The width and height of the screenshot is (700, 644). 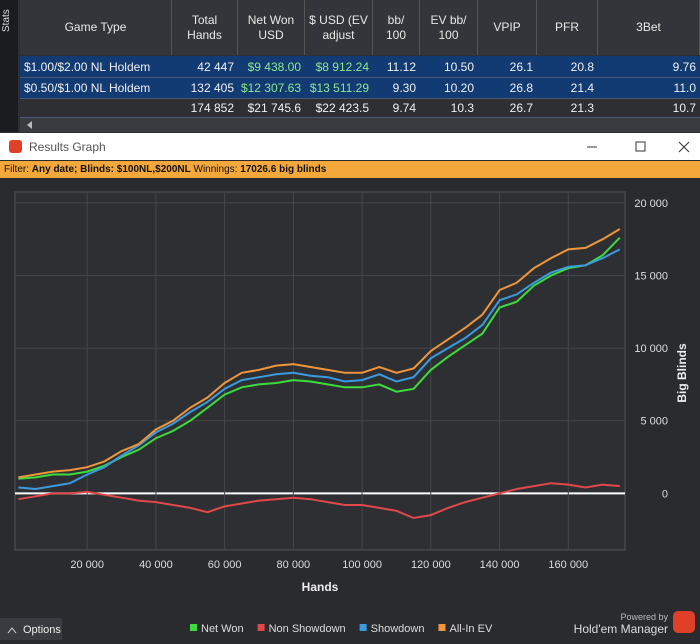 What do you see at coordinates (621, 629) in the screenshot?
I see `brand: Hold'em Manager` at bounding box center [621, 629].